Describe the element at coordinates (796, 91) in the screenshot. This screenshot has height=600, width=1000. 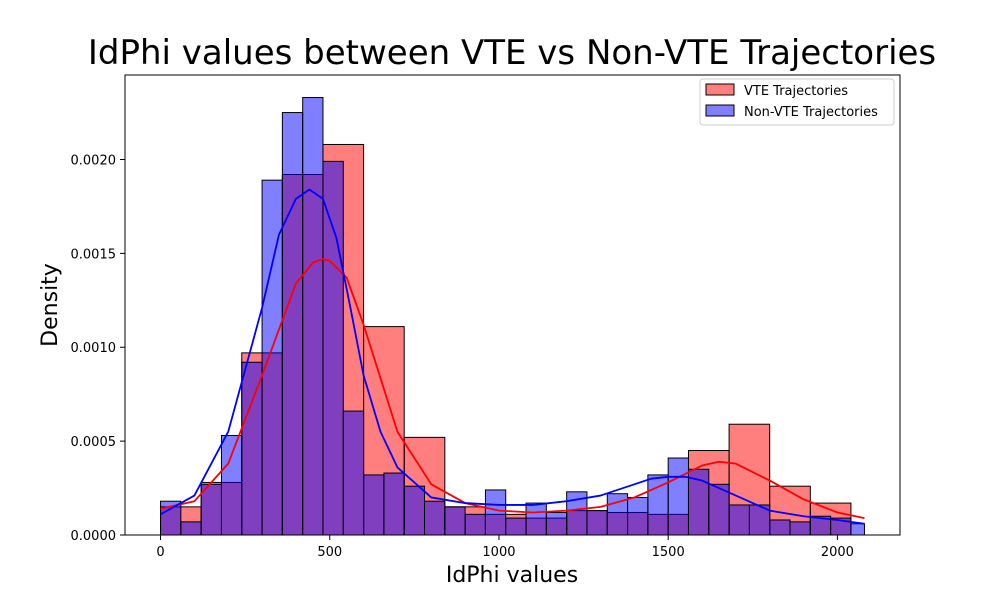
I see `legend-label-vte: VTE Trajectories` at that location.